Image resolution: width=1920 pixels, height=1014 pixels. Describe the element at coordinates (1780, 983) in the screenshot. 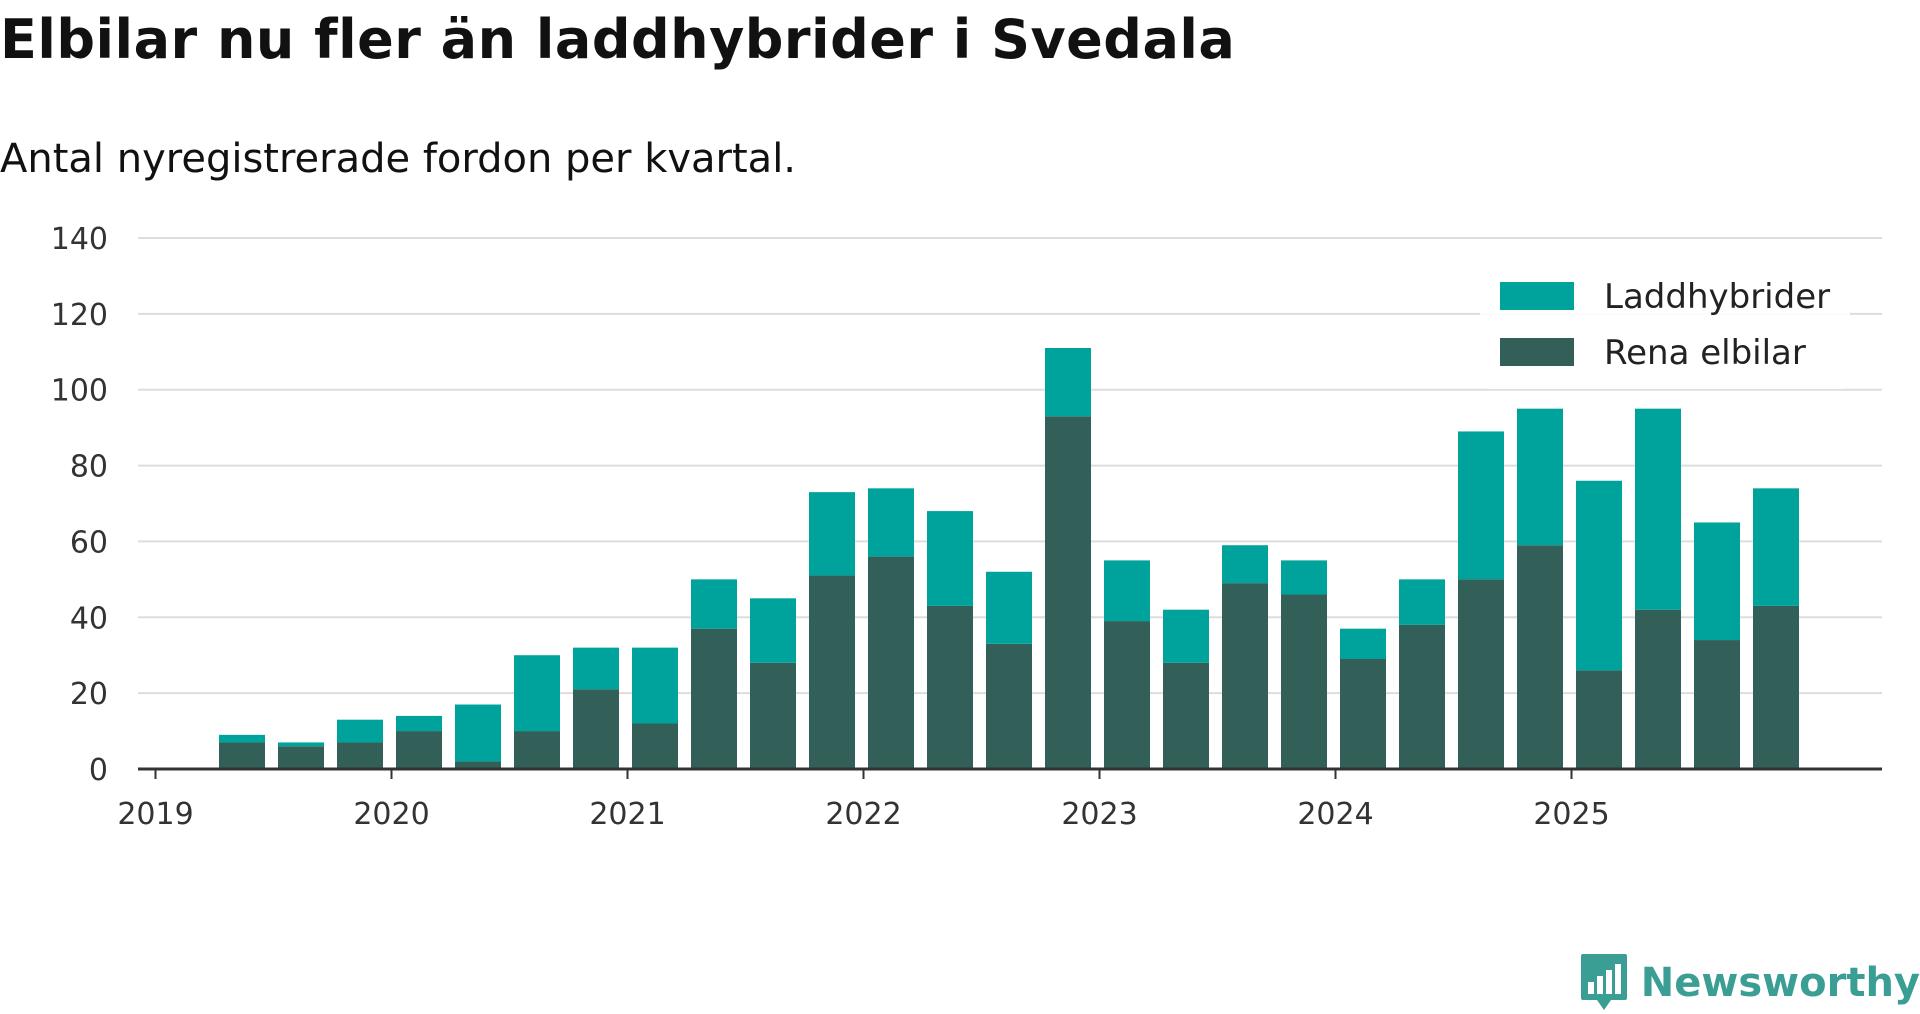

I see `brand-name: Newsworthy` at that location.